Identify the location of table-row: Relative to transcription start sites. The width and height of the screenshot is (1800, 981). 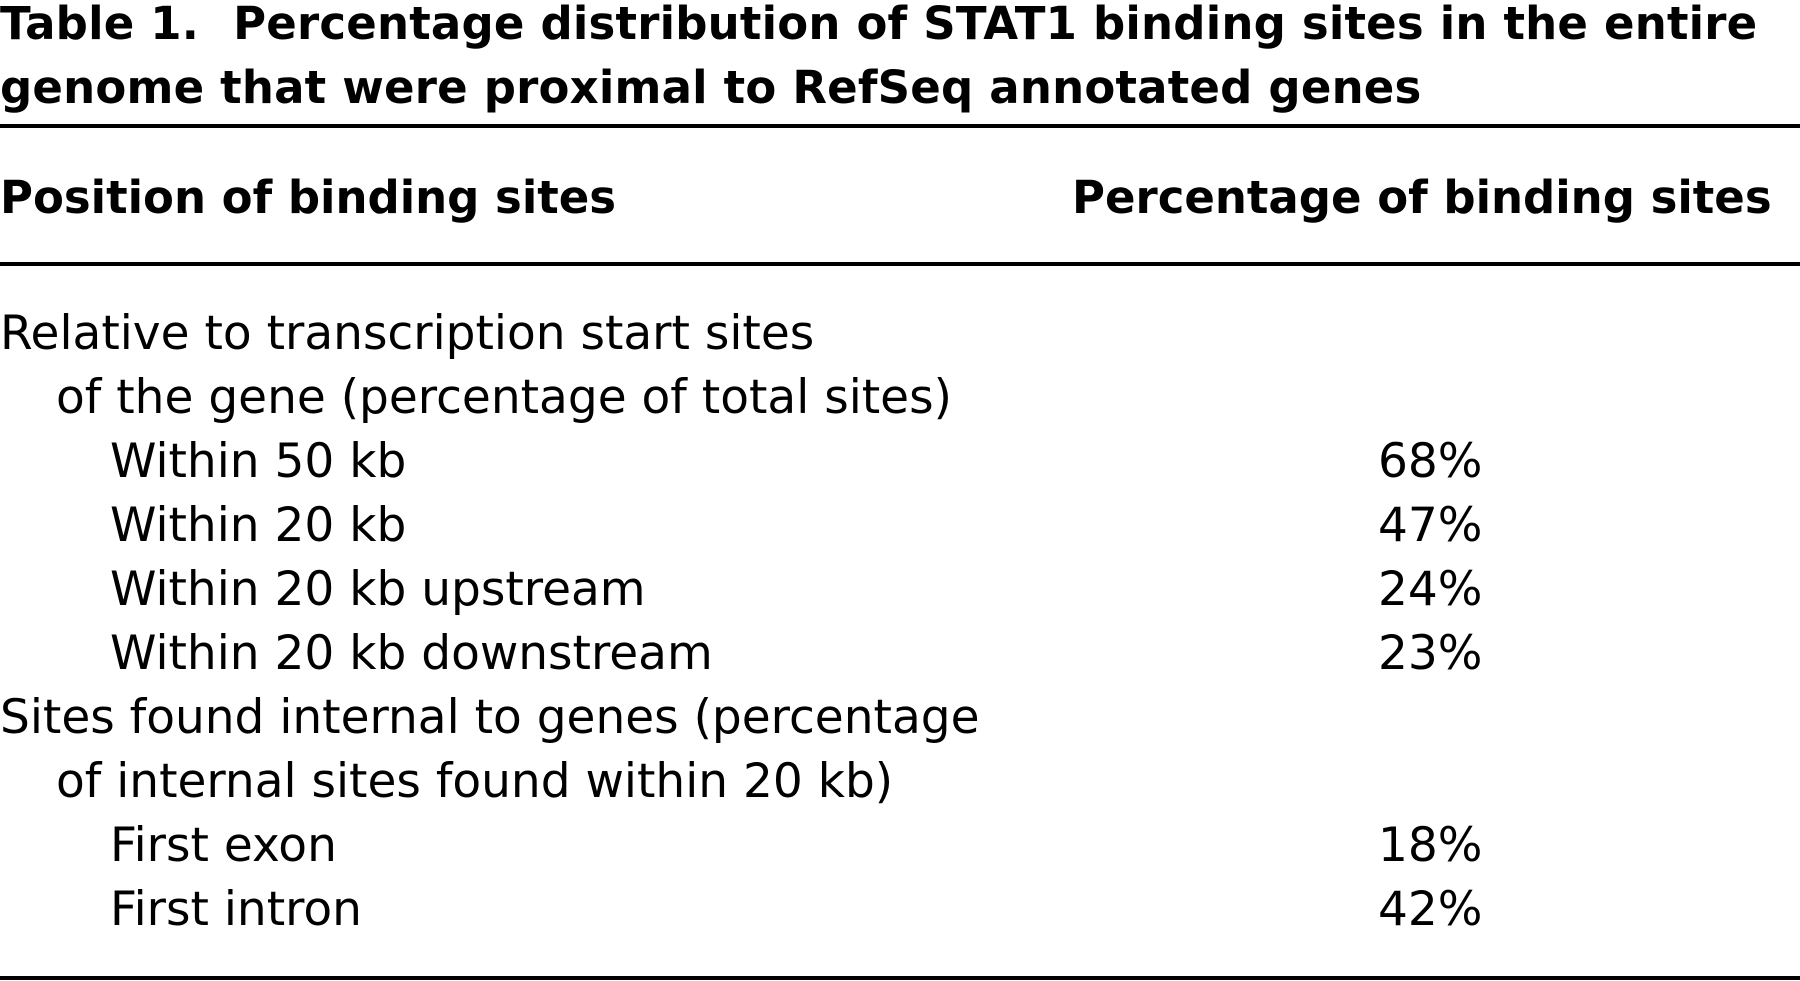
(900, 334).